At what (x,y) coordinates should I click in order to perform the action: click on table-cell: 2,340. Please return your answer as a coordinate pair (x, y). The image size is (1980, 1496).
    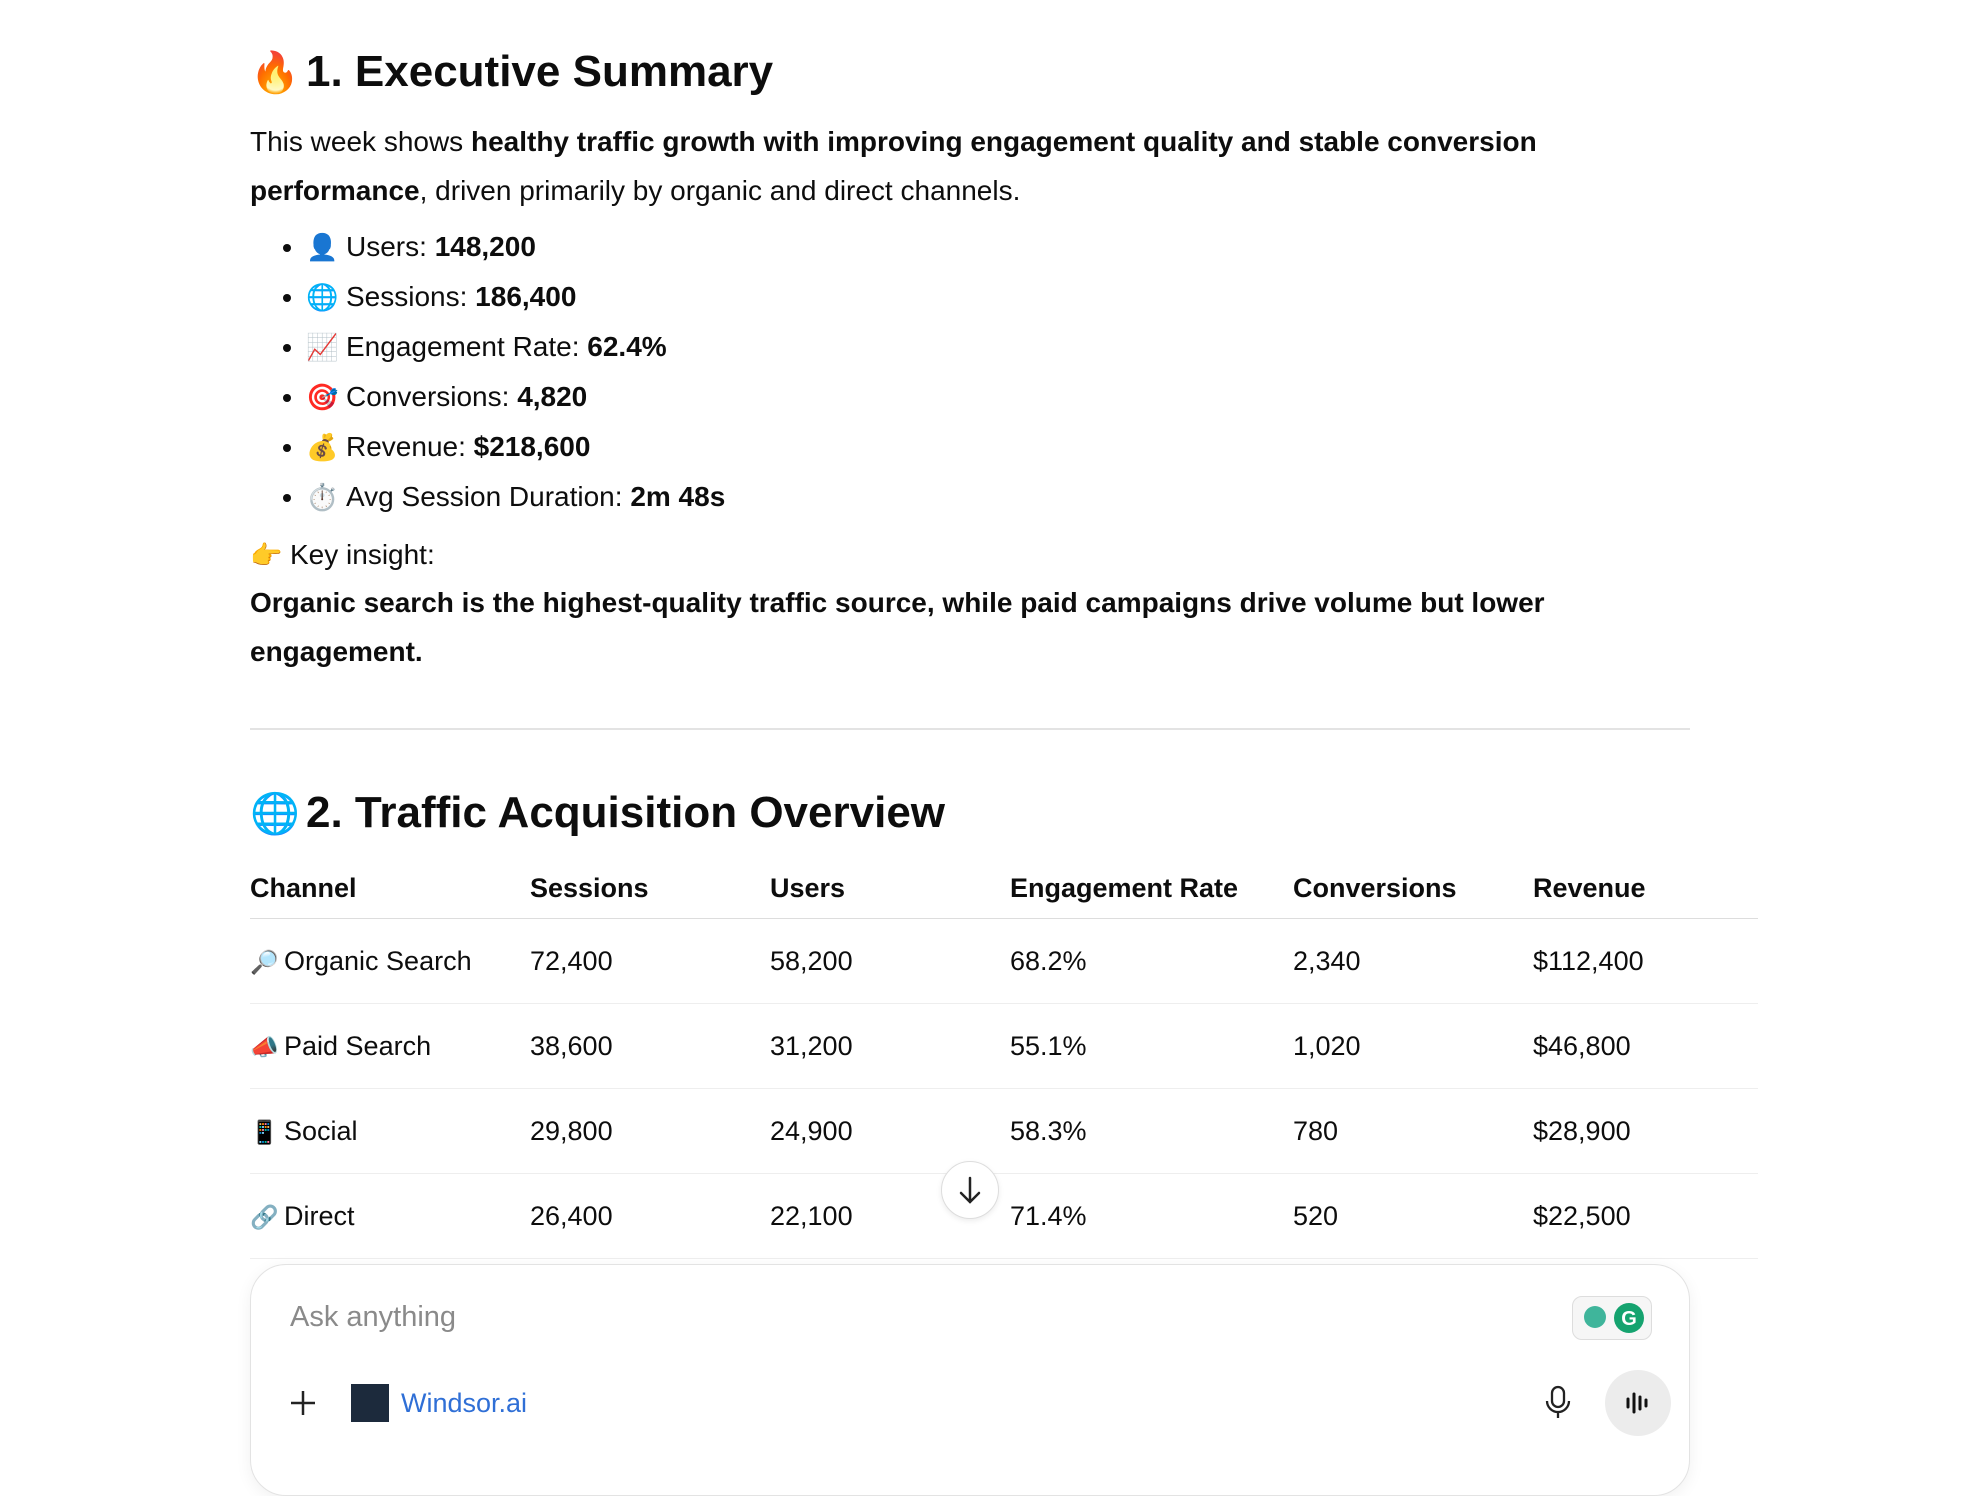
    Looking at the image, I should click on (1413, 961).